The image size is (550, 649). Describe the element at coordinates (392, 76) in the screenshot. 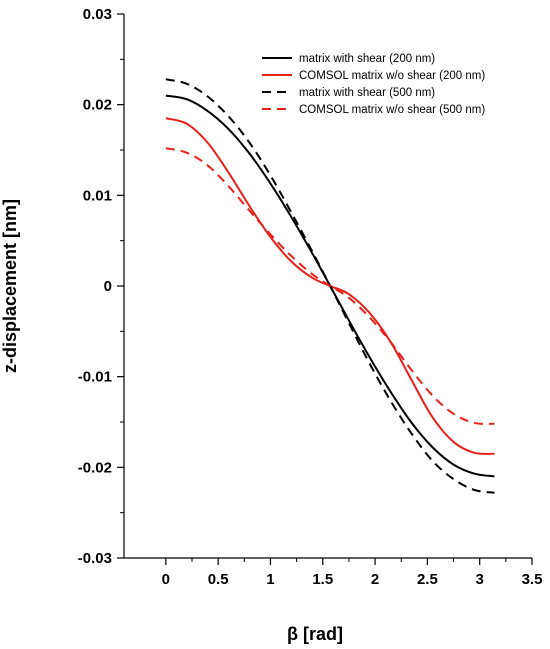

I see `legend-label: COMSOL matrix w/o shear (200 nm)` at that location.